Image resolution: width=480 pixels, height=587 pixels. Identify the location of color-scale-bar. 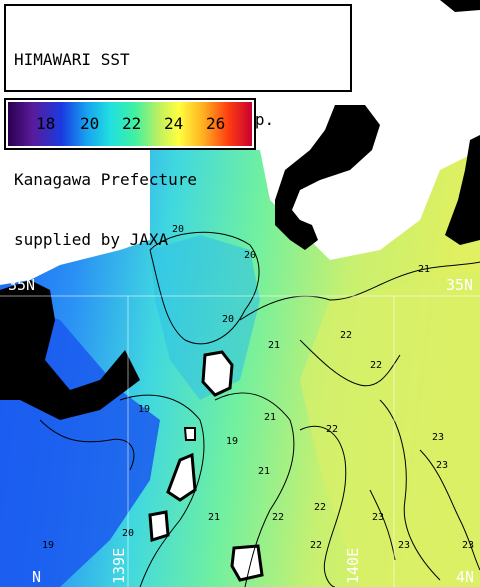
(130, 124).